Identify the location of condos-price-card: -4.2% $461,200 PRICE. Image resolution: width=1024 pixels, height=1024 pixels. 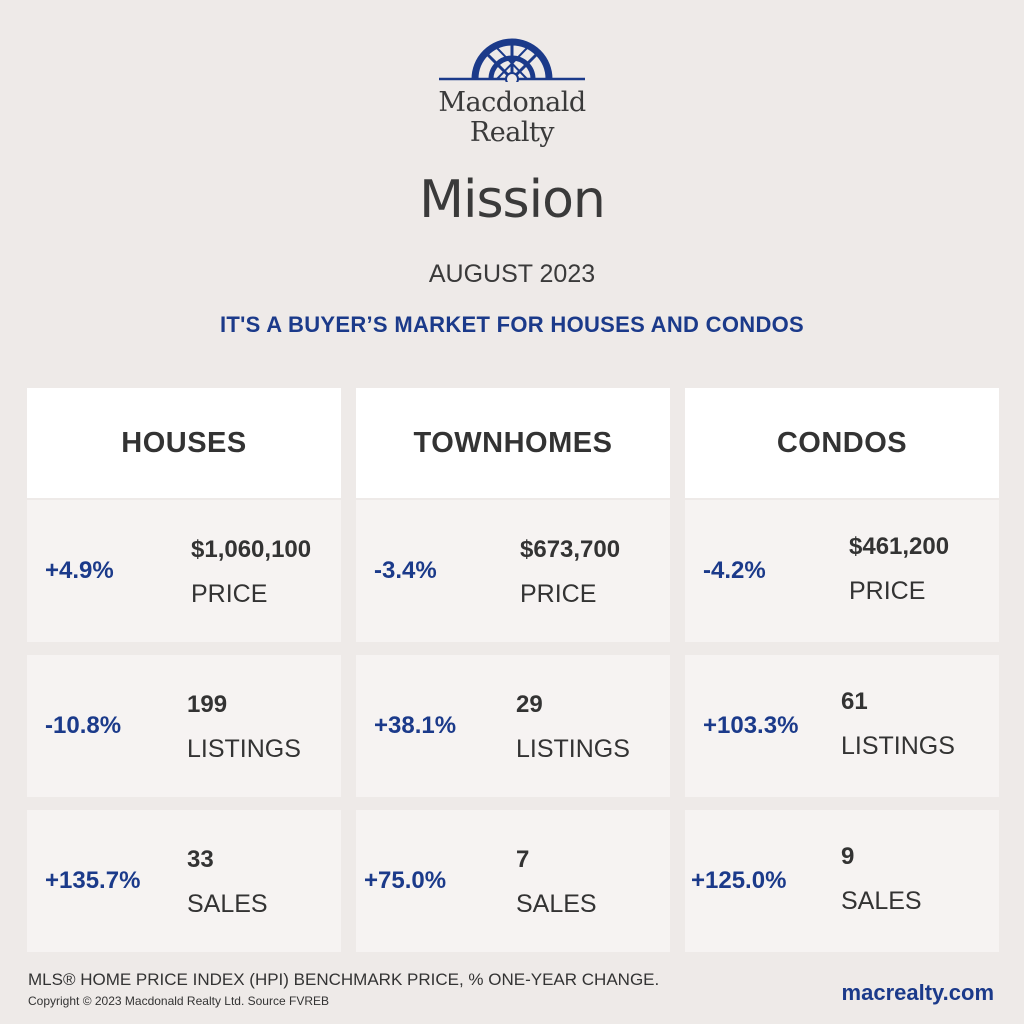
(842, 571).